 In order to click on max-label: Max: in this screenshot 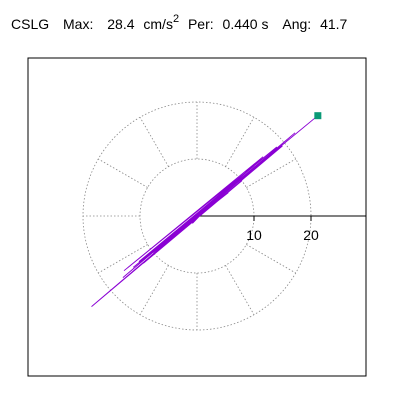, I will do `click(78, 24)`.